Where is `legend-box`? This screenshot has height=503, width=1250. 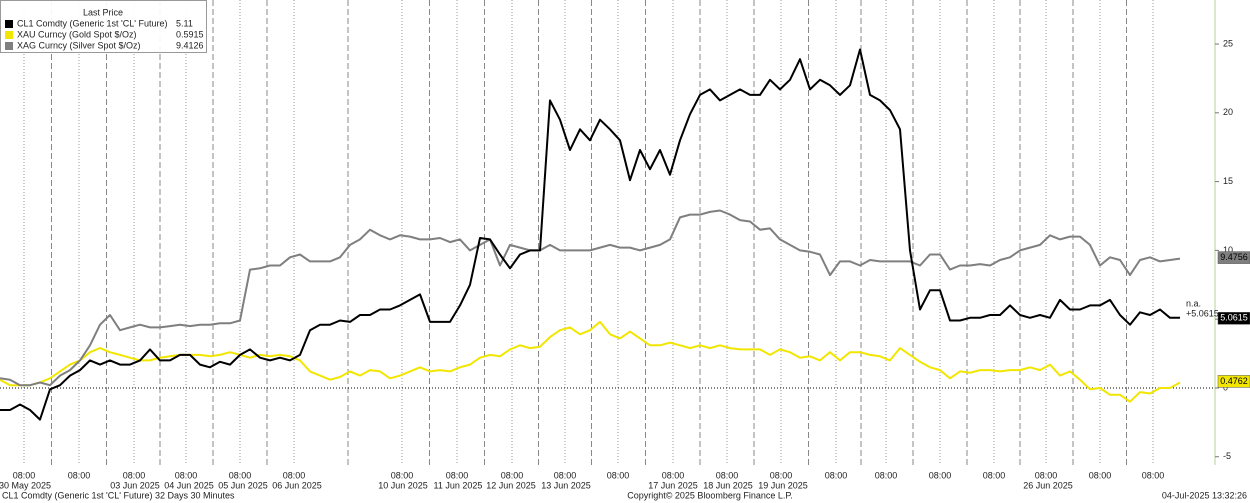 legend-box is located at coordinates (103, 26).